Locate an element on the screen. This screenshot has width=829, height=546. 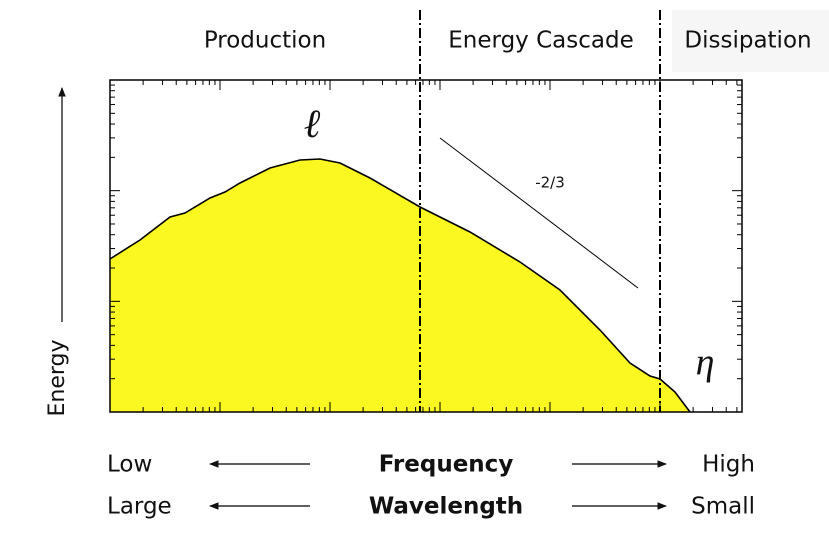
row-left: Low is located at coordinates (129, 465).